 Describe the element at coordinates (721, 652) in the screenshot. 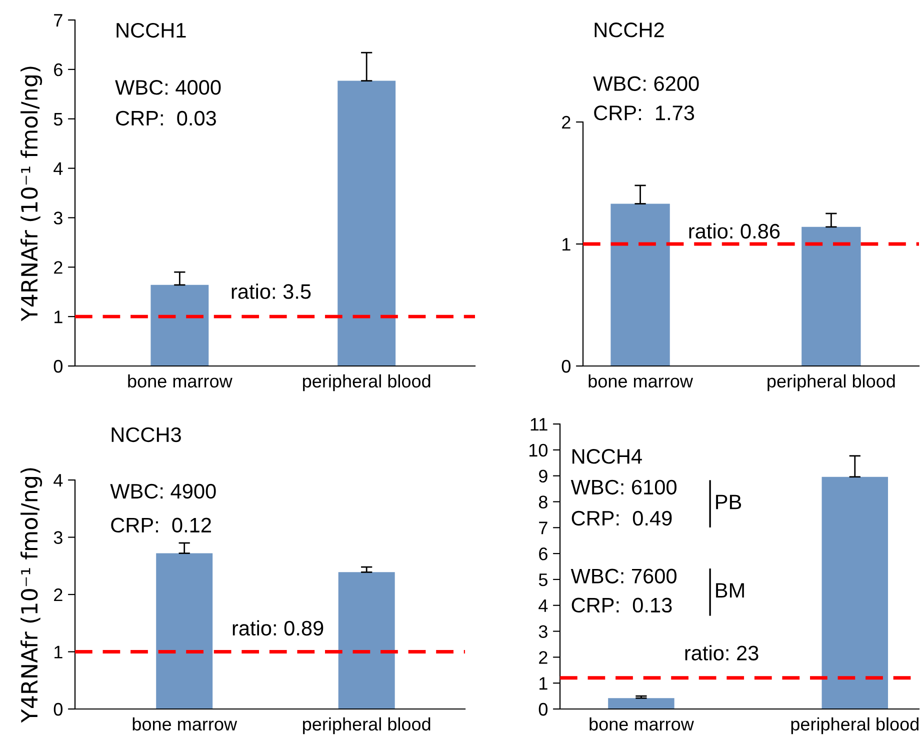

I see `annotation: ratio: 23` at that location.